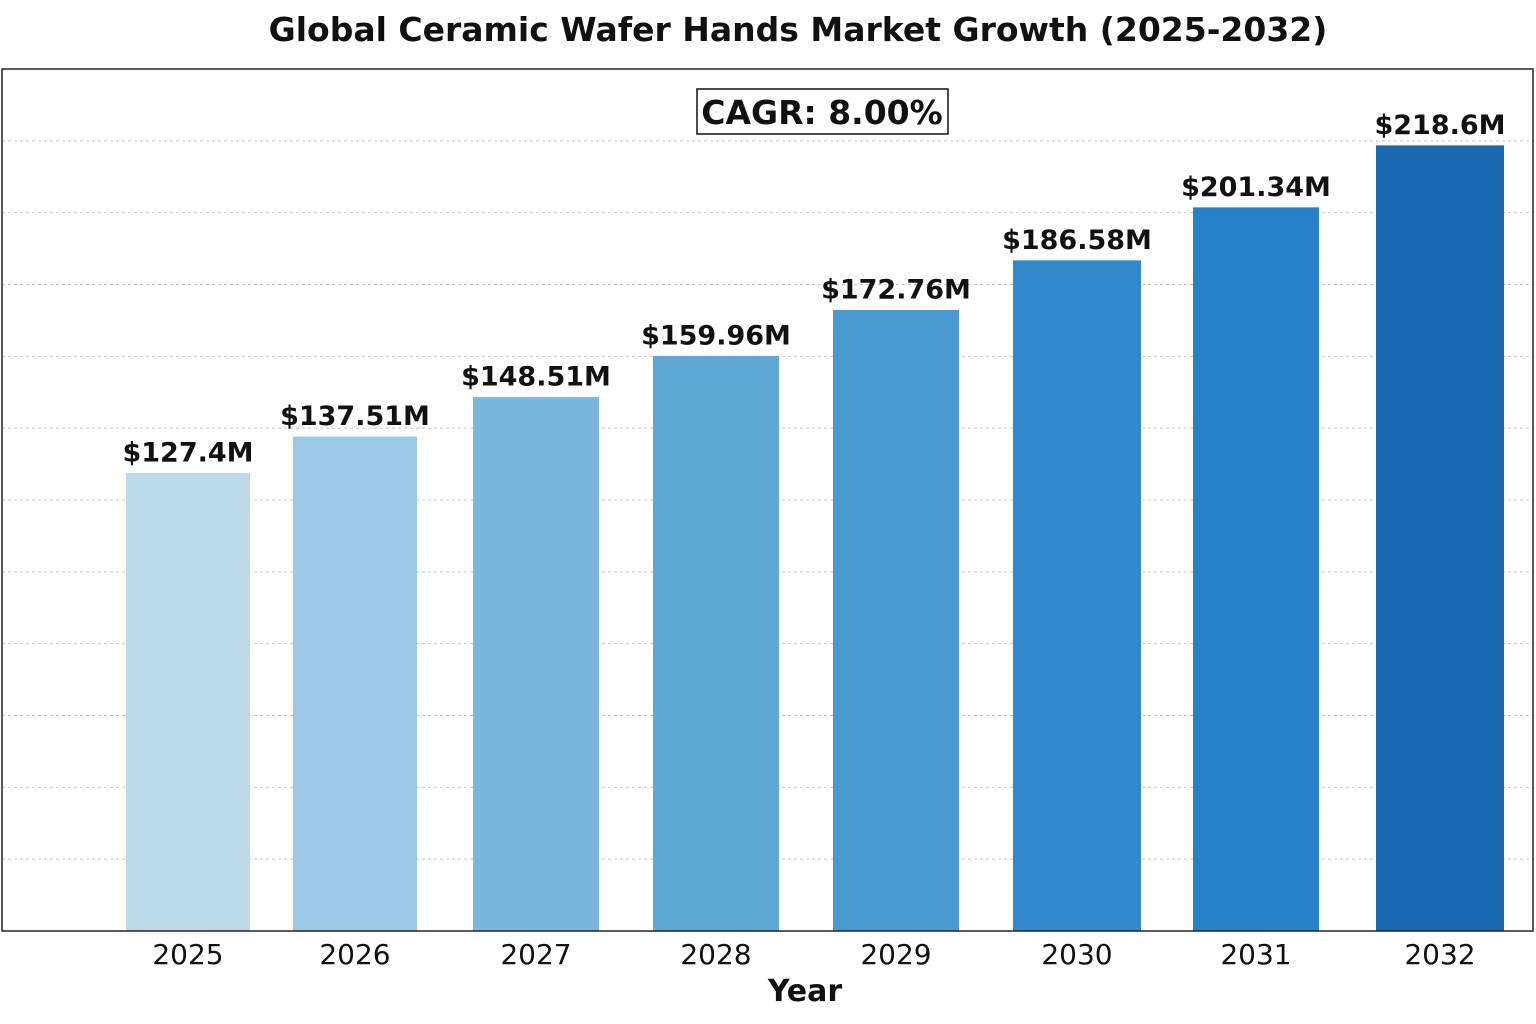 The image size is (1536, 1024). Describe the element at coordinates (1077, 596) in the screenshot. I see `bar-2030` at that location.